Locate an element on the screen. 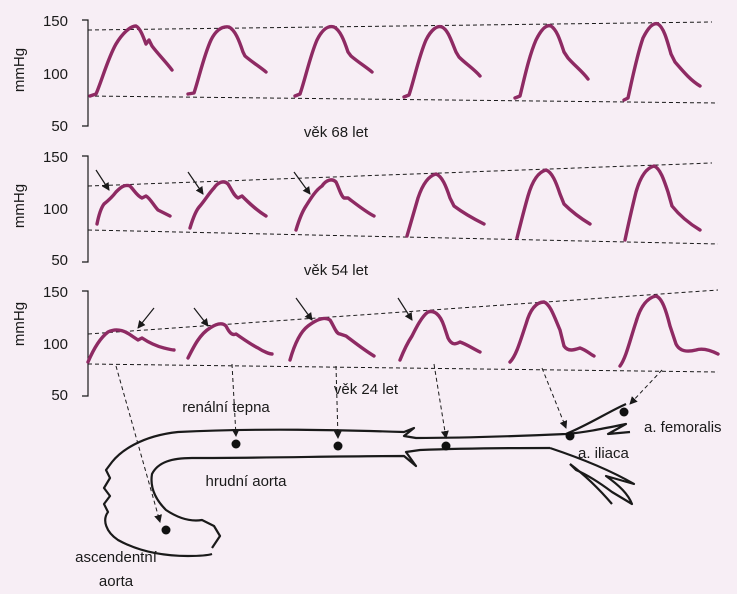 The height and width of the screenshot is (594, 737). site-abdominal is located at coordinates (446, 446).